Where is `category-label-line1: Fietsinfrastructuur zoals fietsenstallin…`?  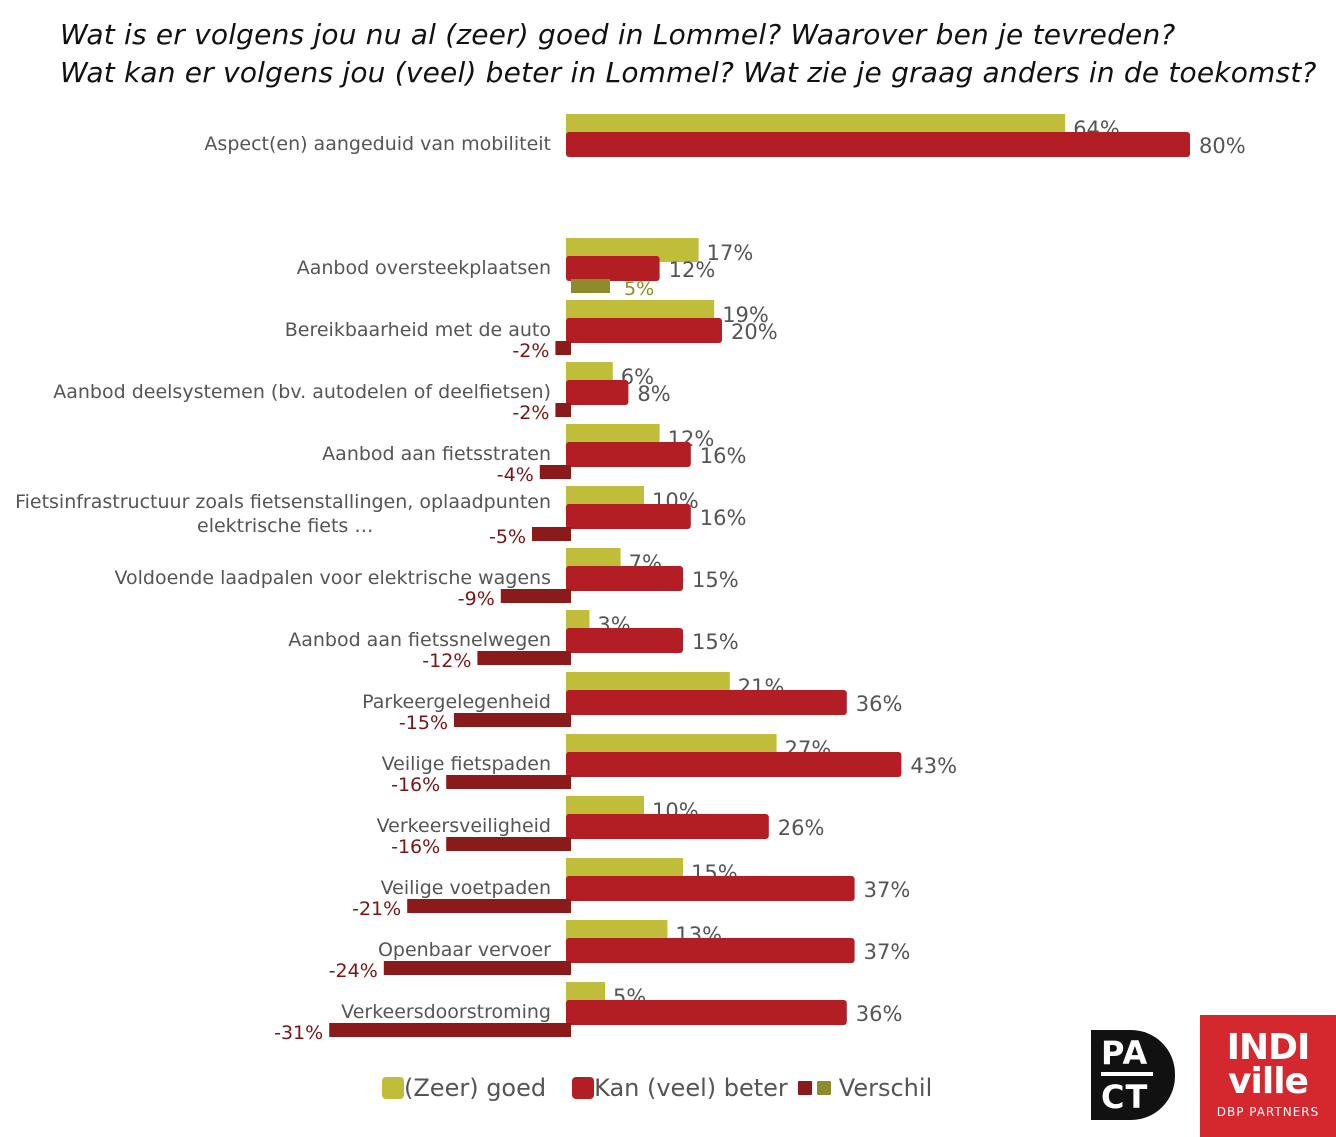 category-label-line1: Fietsinfrastructuur zoals fietsenstallin… is located at coordinates (283, 502).